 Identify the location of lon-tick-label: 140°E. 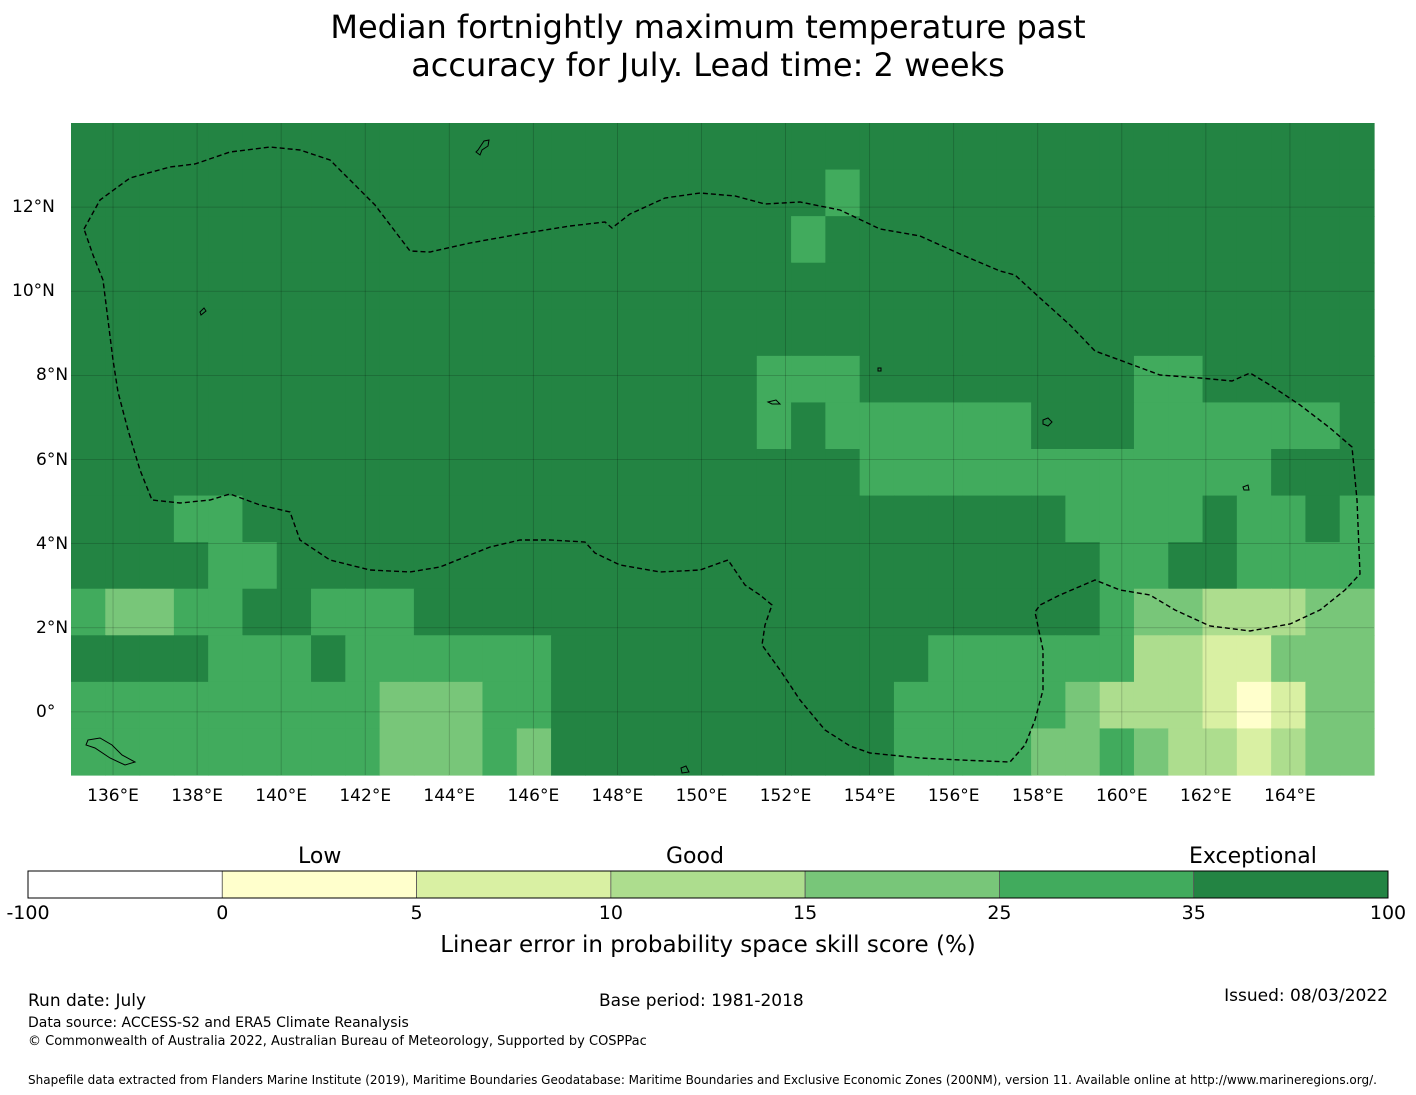
(281, 796).